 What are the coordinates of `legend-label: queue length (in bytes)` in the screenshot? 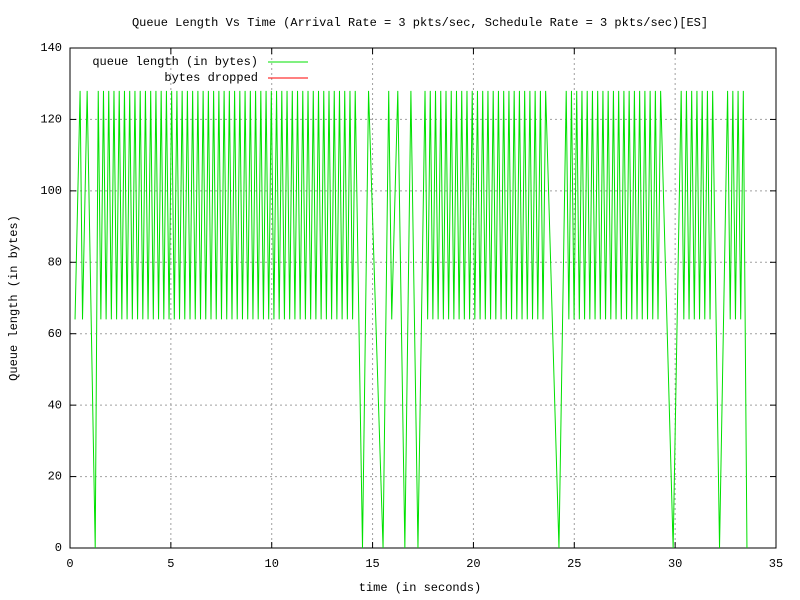 It's located at (175, 62).